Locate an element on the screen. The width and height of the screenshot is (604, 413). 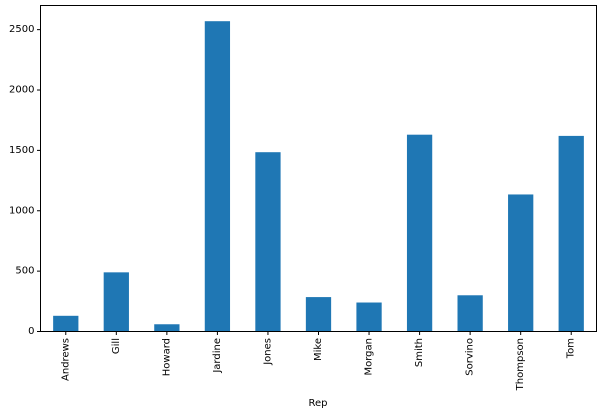
bar-jardine is located at coordinates (217, 176).